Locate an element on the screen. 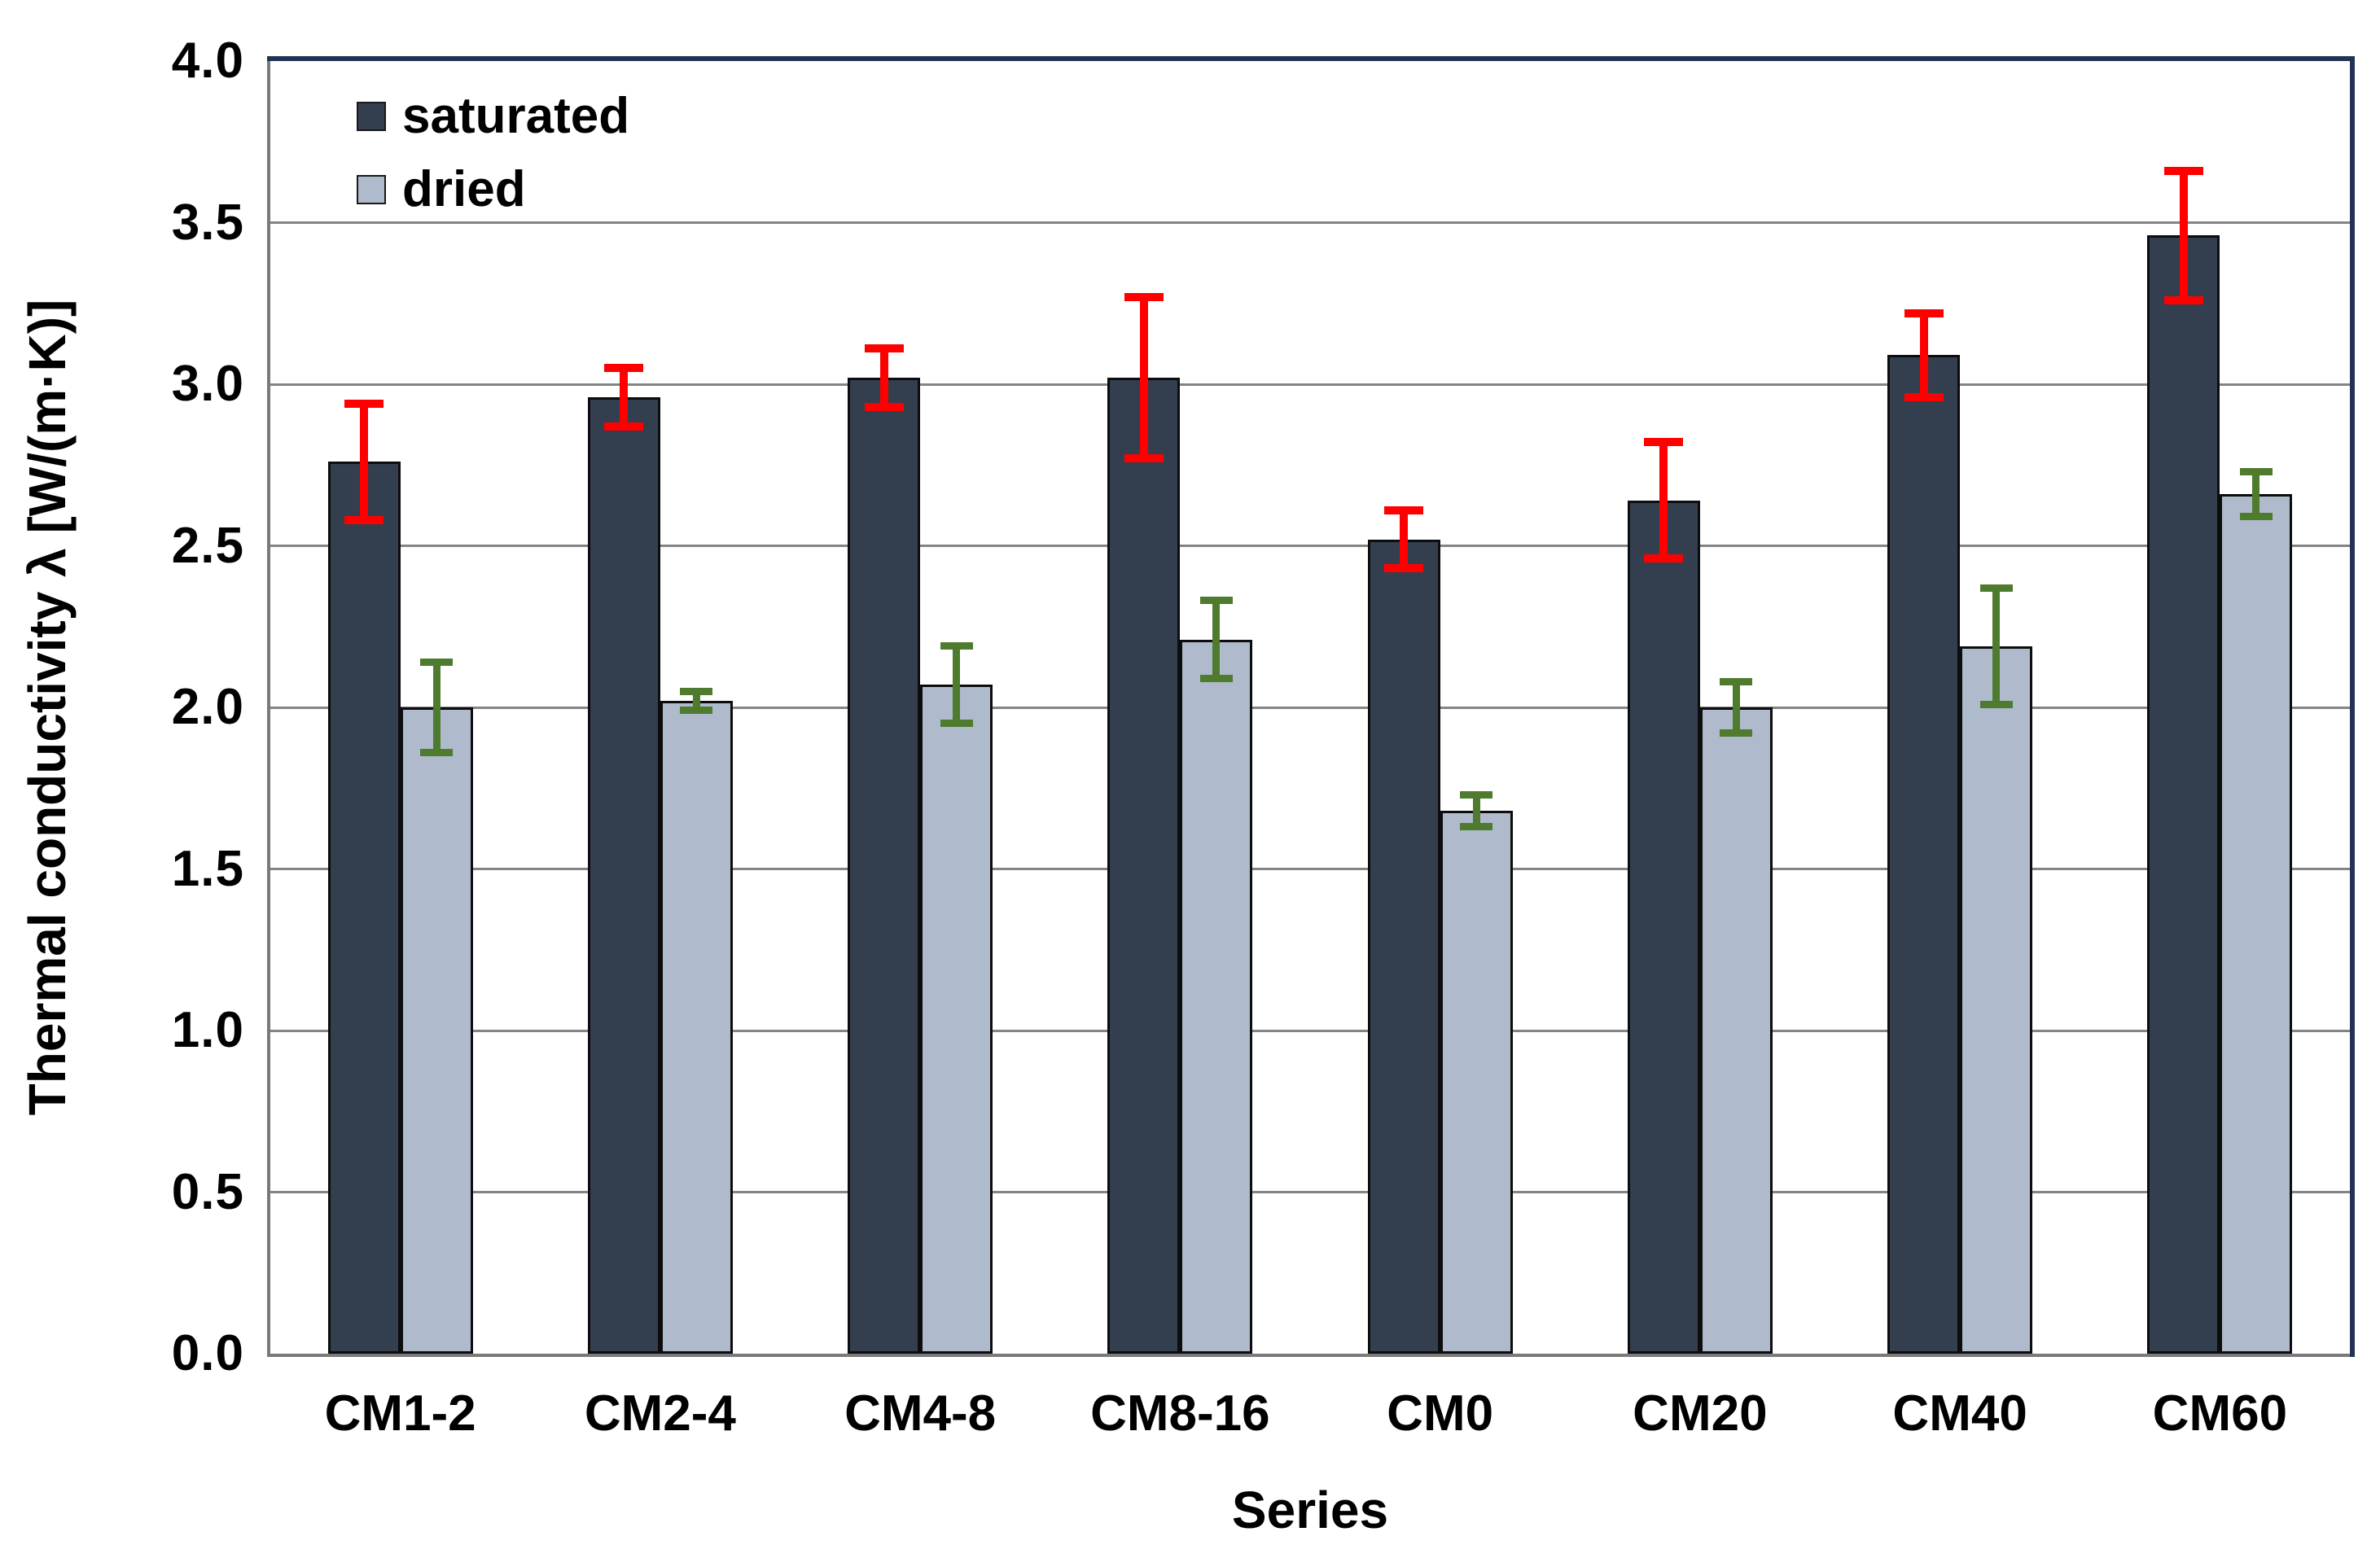  x-tick-label: CM2-4 is located at coordinates (660, 1413).